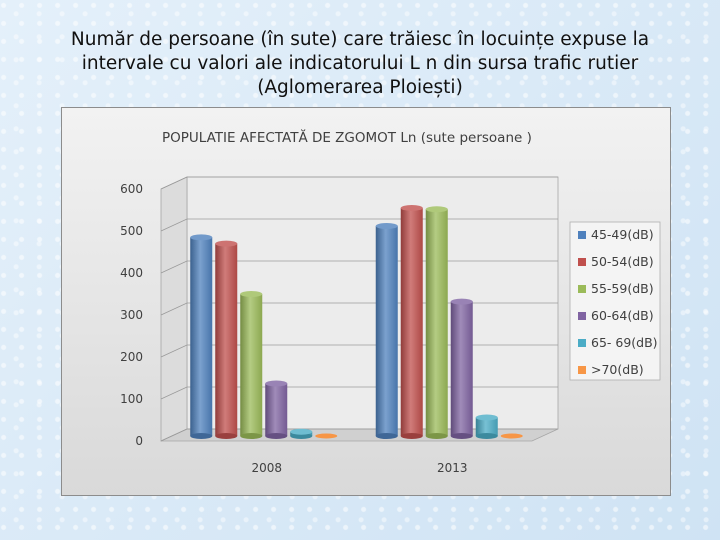  What do you see at coordinates (131, 315) in the screenshot?
I see `y-tick-label: 300` at bounding box center [131, 315].